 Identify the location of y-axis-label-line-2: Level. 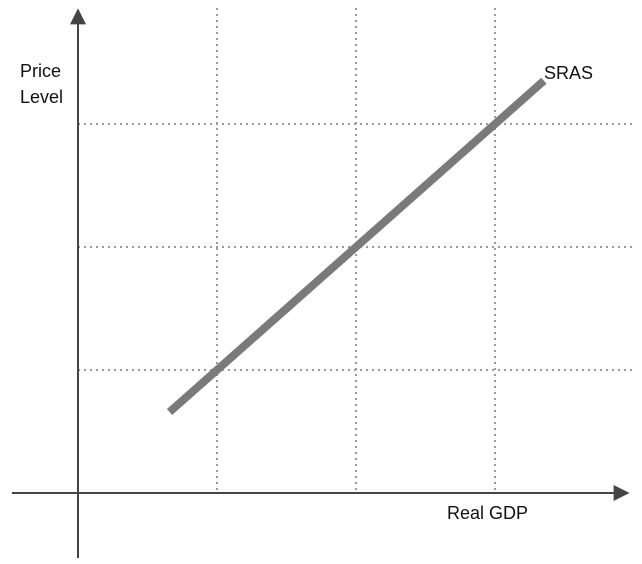
(41, 97).